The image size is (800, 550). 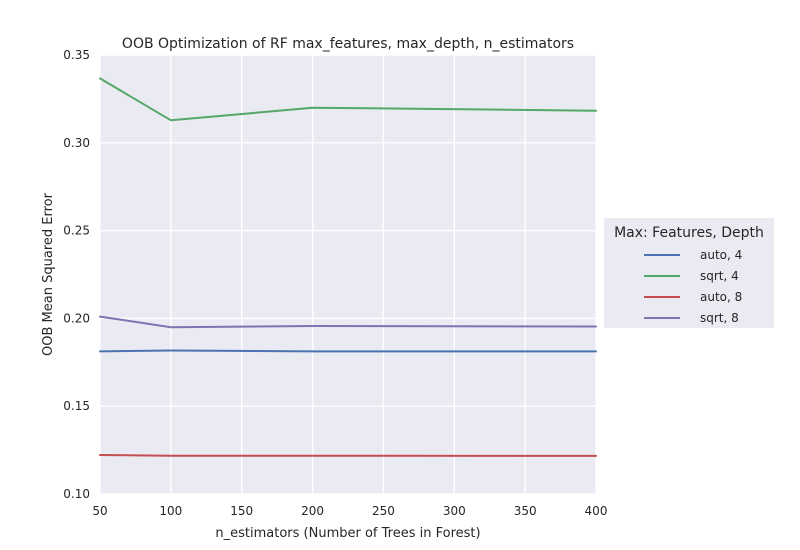 I want to click on y-tick-label: 0.25, so click(x=76, y=231).